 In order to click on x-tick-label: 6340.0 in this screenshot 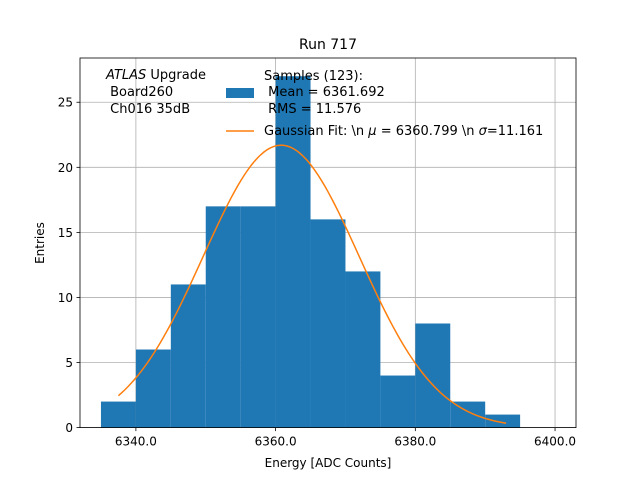, I will do `click(136, 442)`.